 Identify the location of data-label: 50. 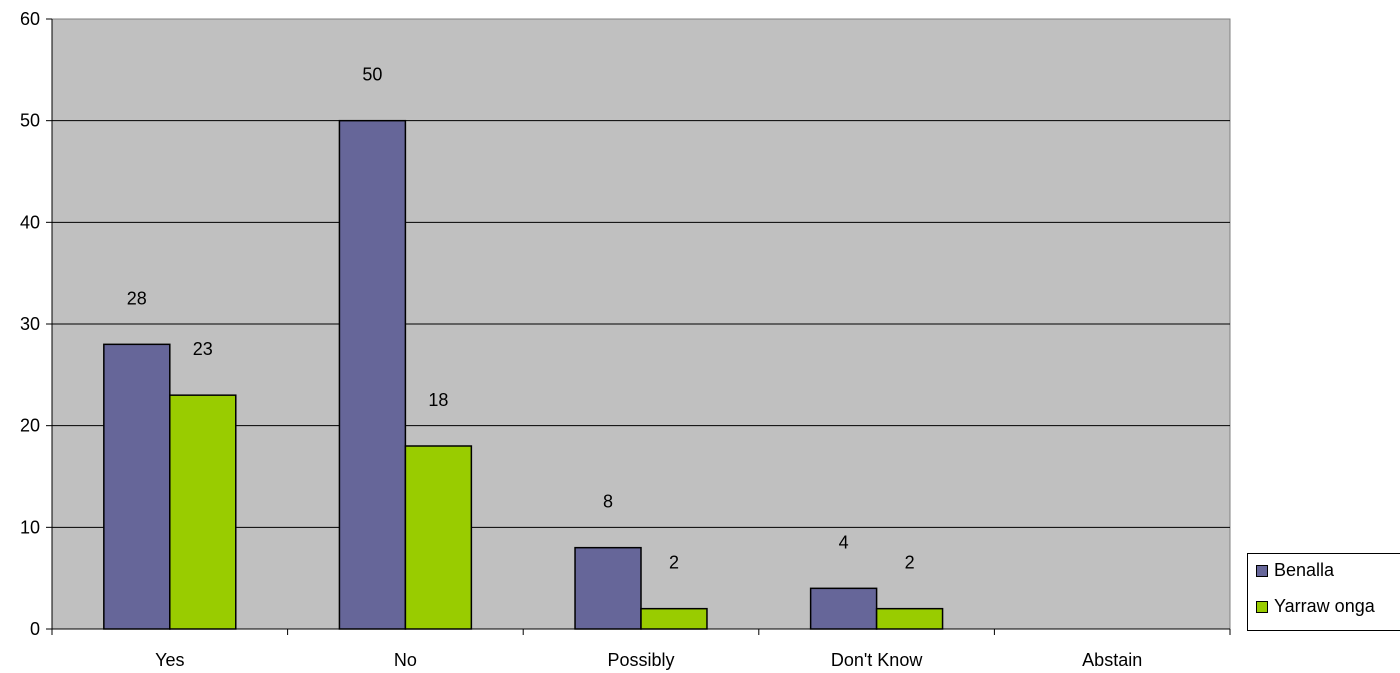
(372, 75).